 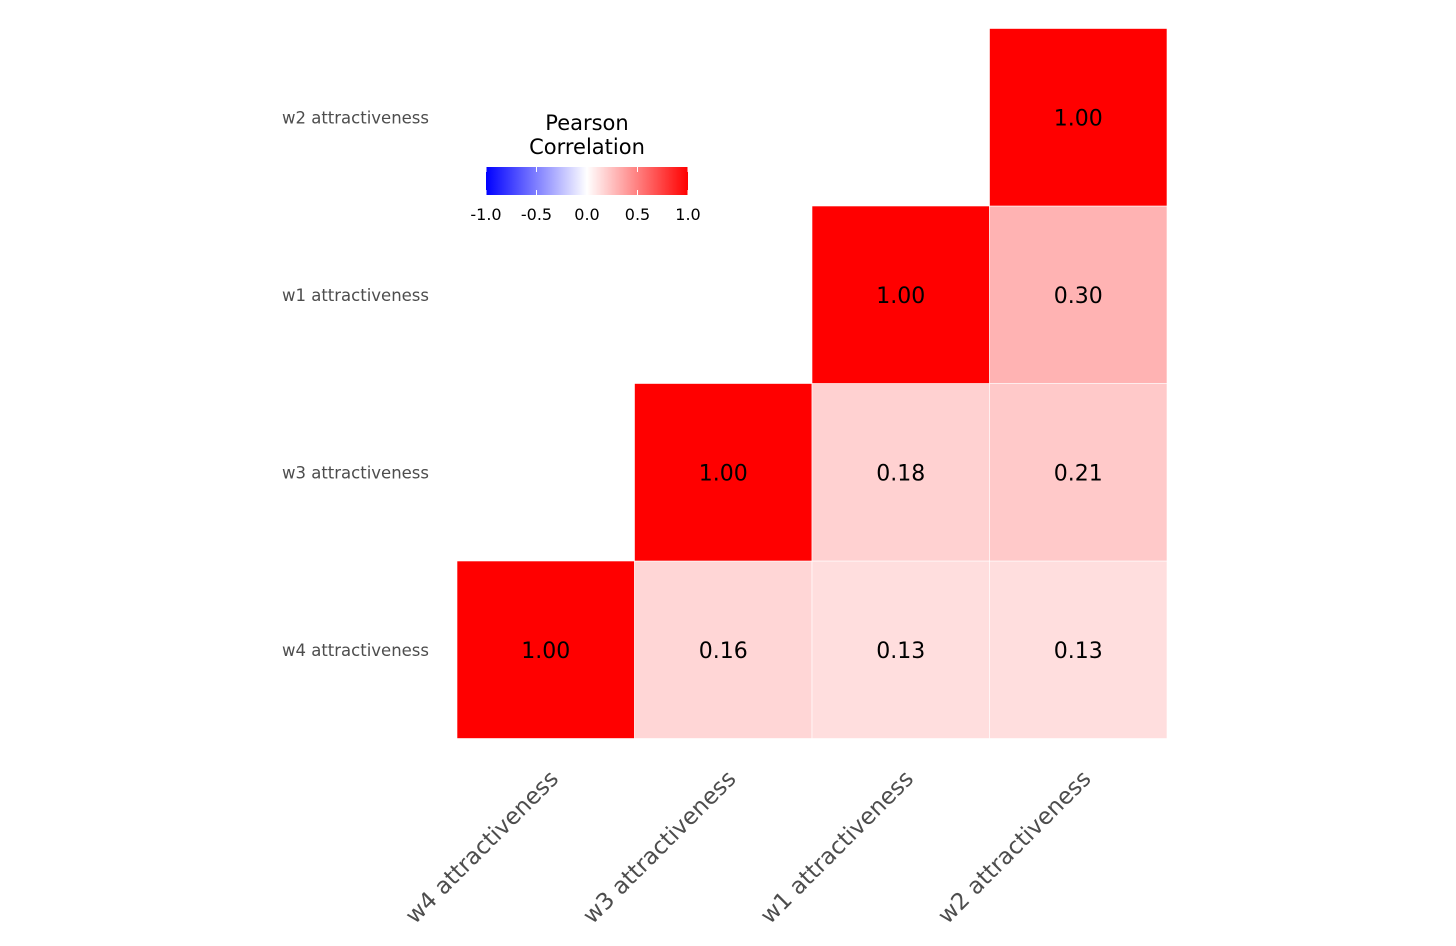 I want to click on cell-value-label: 0.30, so click(x=1078, y=296).